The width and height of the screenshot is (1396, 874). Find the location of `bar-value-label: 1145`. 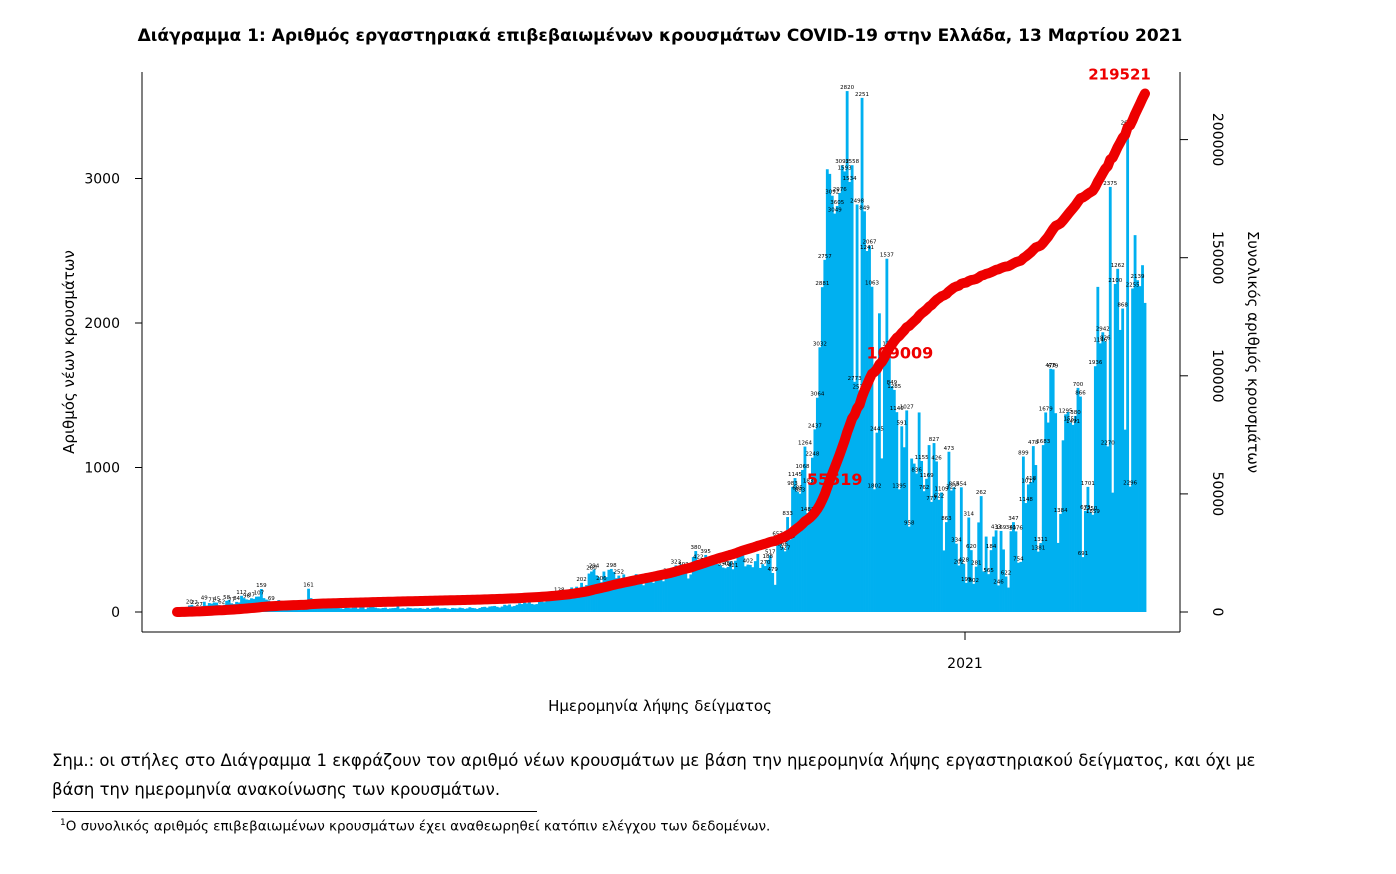

bar-value-label: 1145 is located at coordinates (795, 475).